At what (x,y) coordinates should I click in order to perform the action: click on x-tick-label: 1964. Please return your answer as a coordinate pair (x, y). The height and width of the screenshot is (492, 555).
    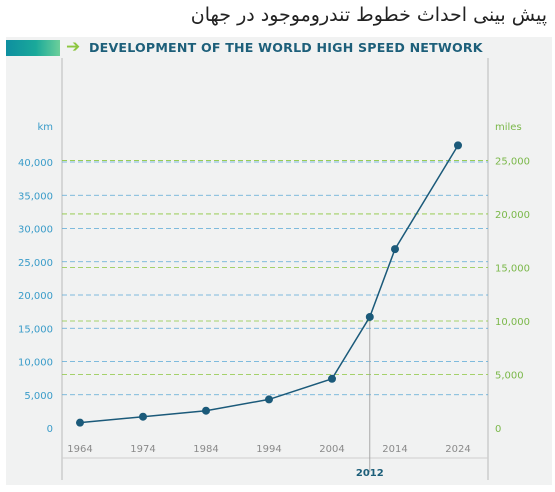
    Looking at the image, I should click on (79, 449).